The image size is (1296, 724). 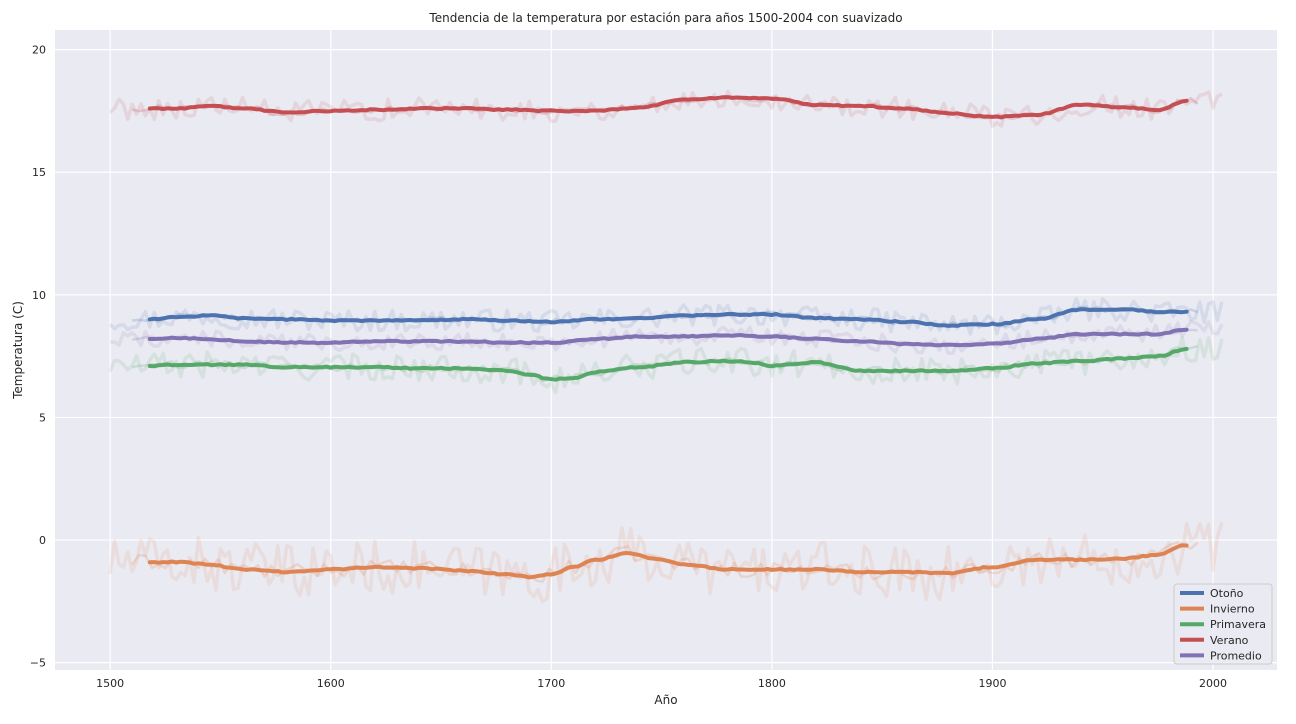 I want to click on x-tick-label: 2000, so click(x=1213, y=683).